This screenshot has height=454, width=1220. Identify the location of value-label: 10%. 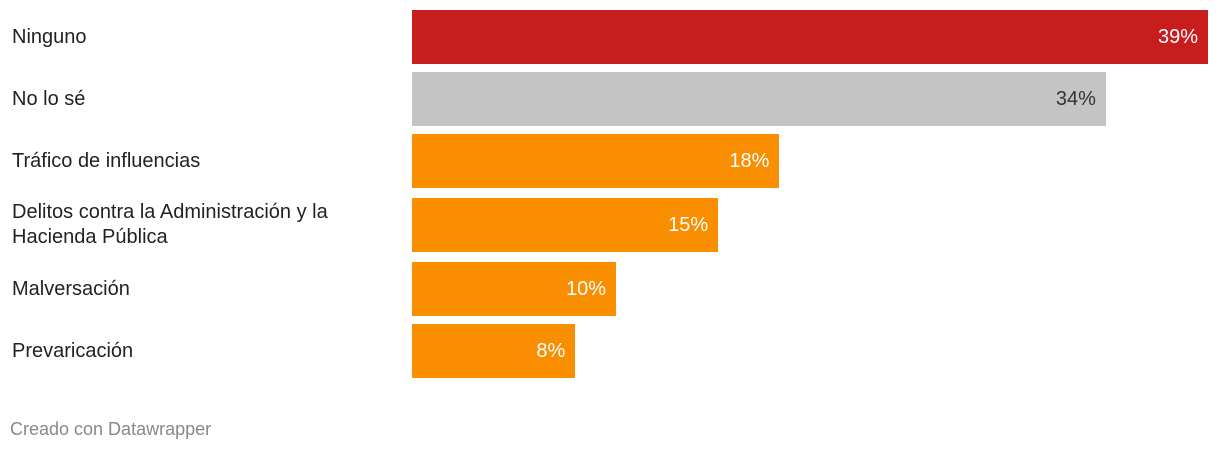
(586, 289).